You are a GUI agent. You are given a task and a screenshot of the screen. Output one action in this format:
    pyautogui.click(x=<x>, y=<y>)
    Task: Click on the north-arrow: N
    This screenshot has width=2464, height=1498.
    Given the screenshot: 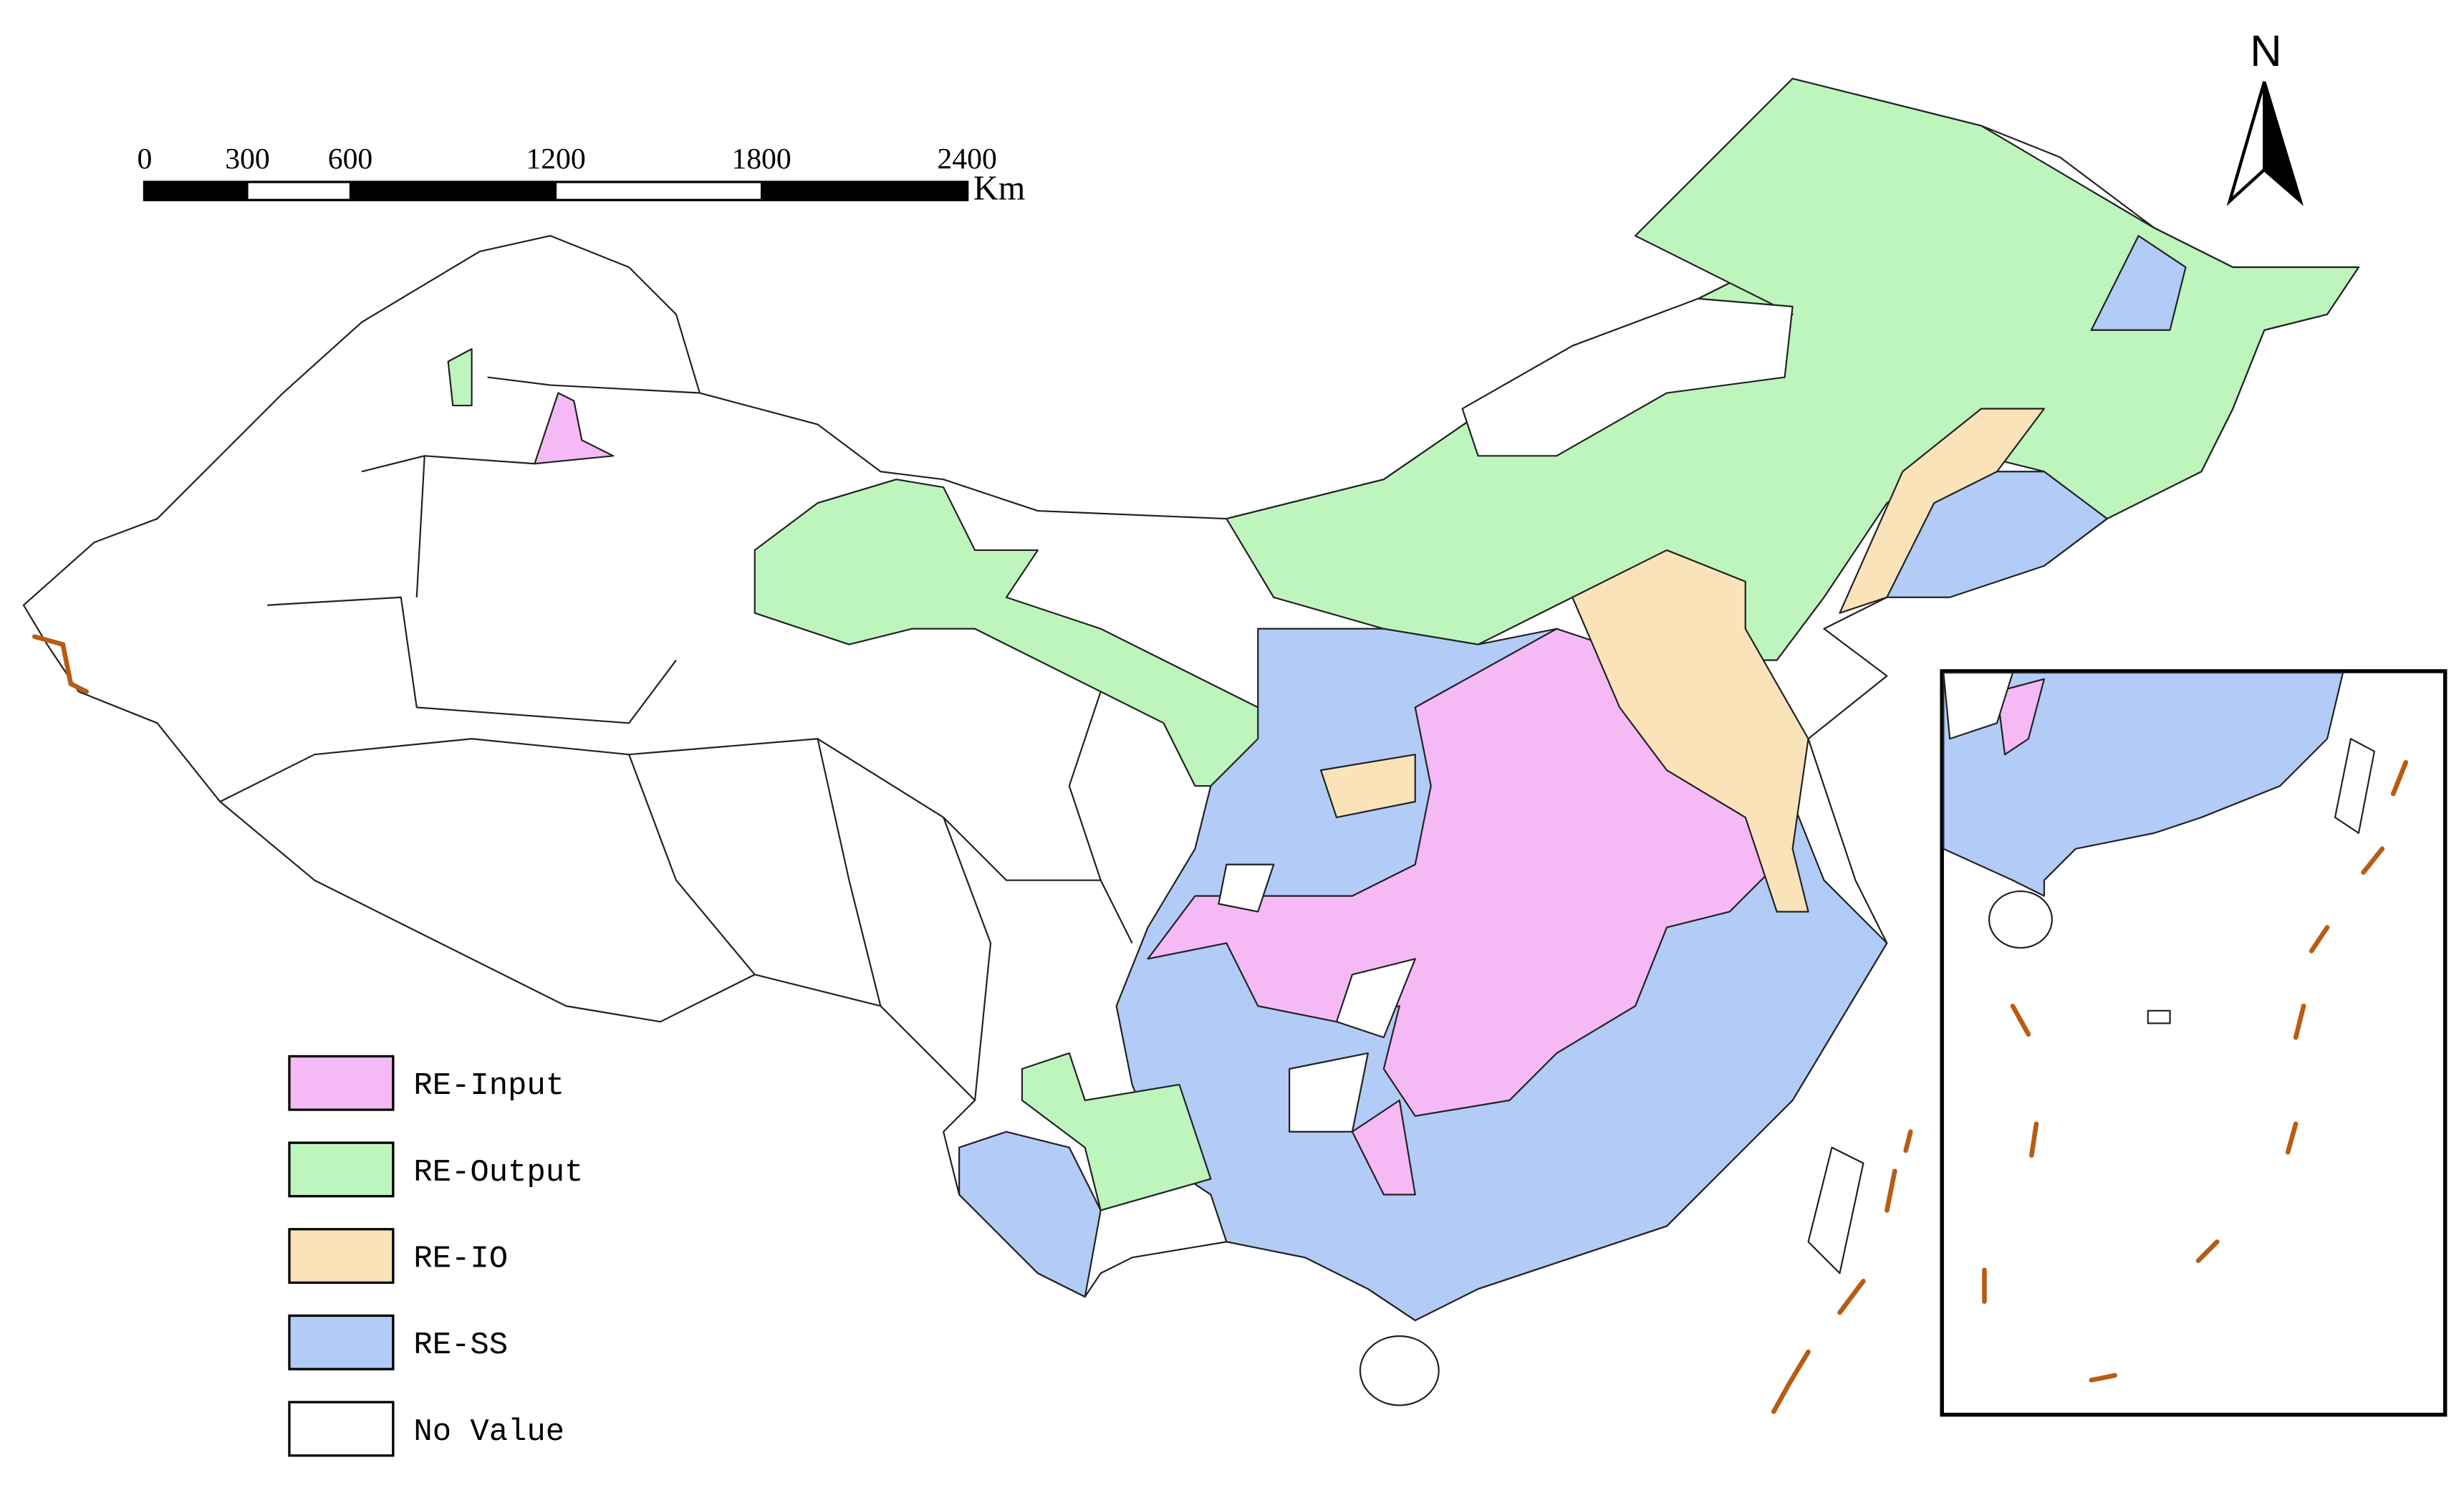 What is the action you would take?
    pyautogui.click(x=2265, y=117)
    